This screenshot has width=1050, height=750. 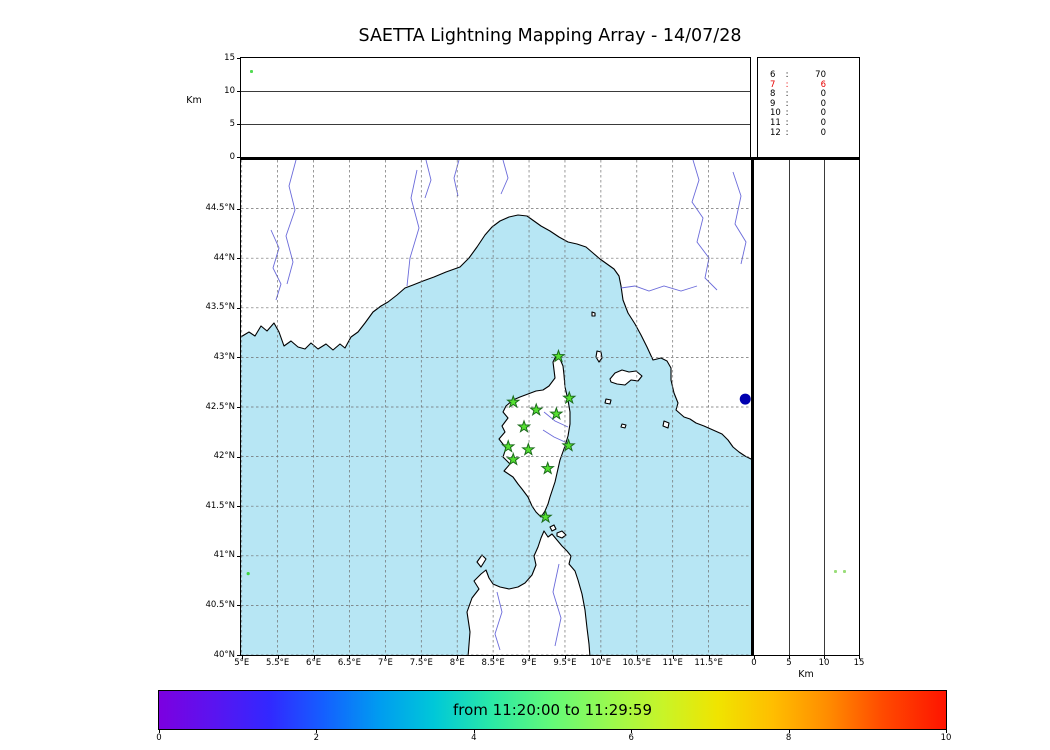 I want to click on lon-tick-label: 7.5°E, so click(x=421, y=663).